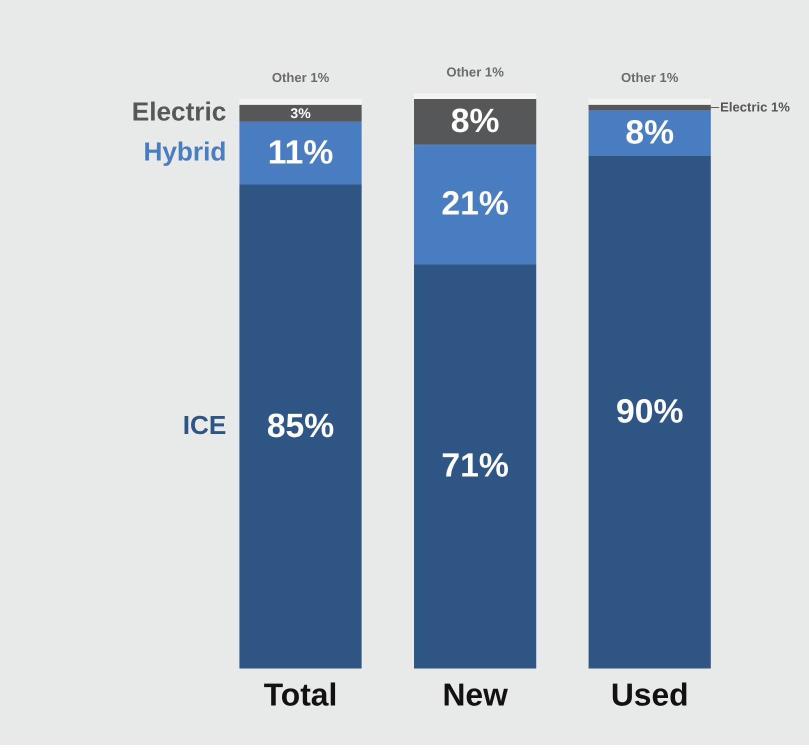  What do you see at coordinates (204, 425) in the screenshot?
I see `series-label: ICE` at bounding box center [204, 425].